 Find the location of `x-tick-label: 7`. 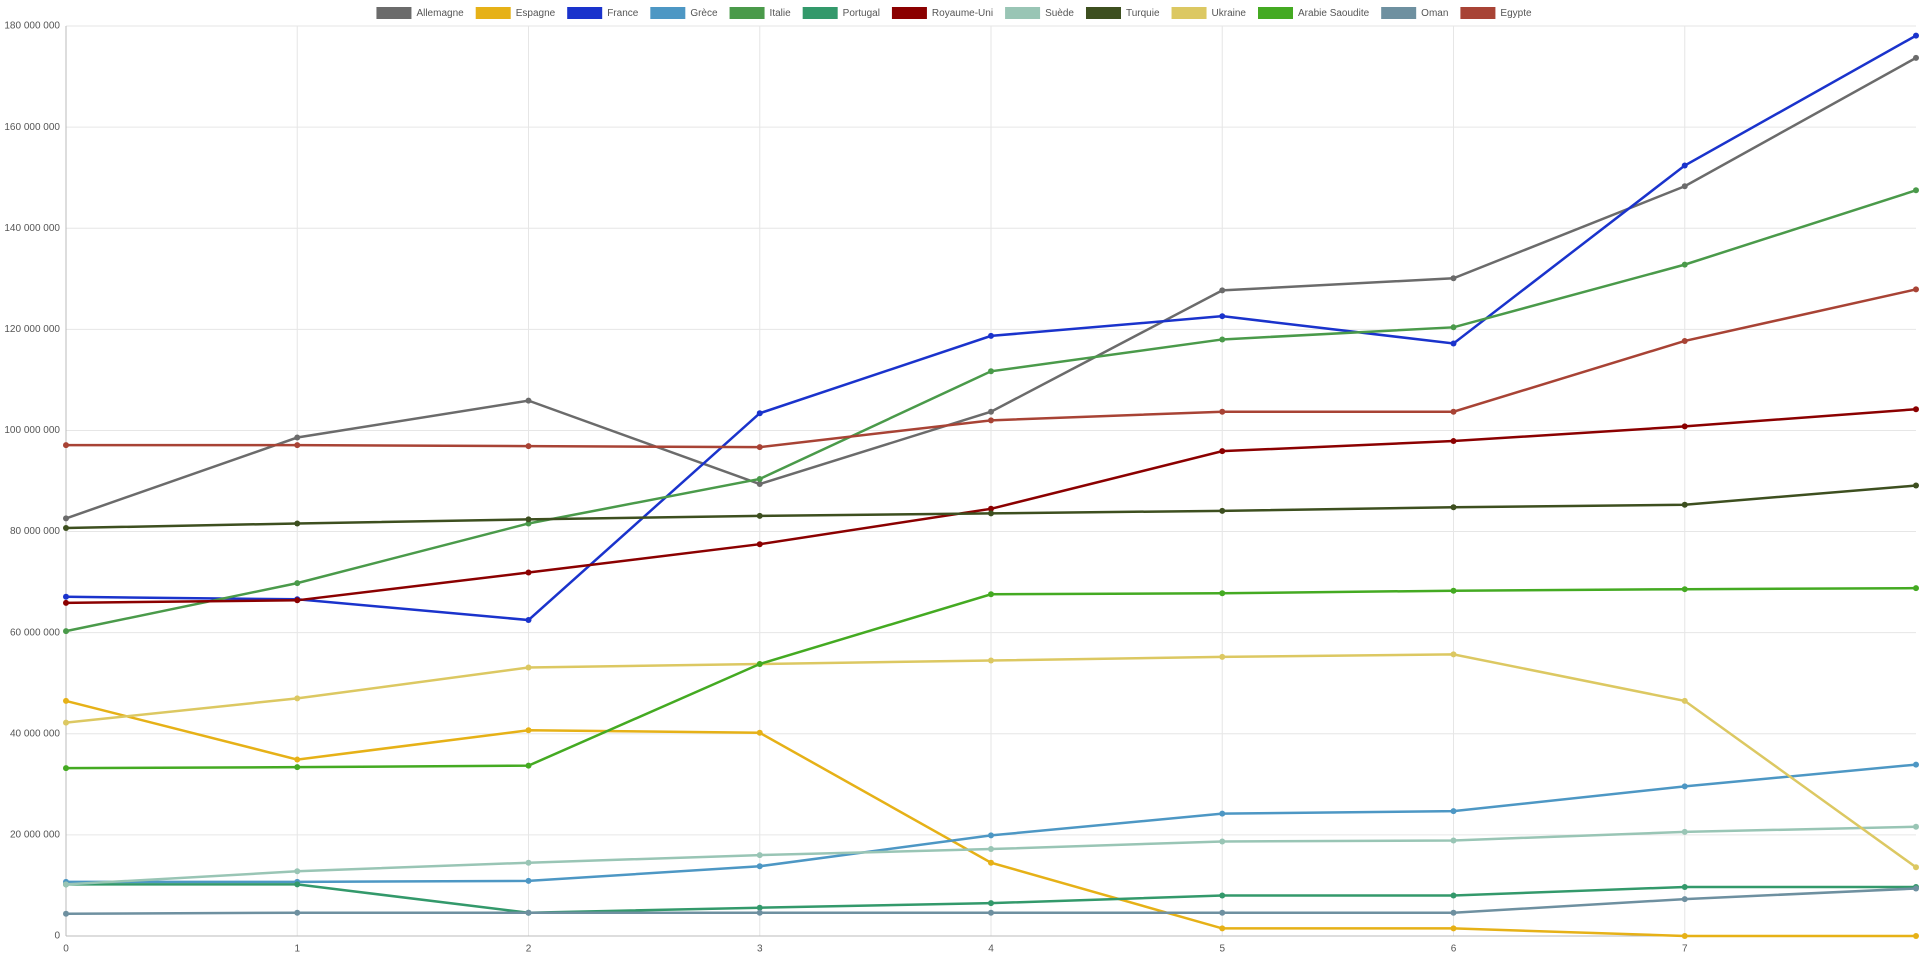

x-tick-label: 7 is located at coordinates (1685, 949).